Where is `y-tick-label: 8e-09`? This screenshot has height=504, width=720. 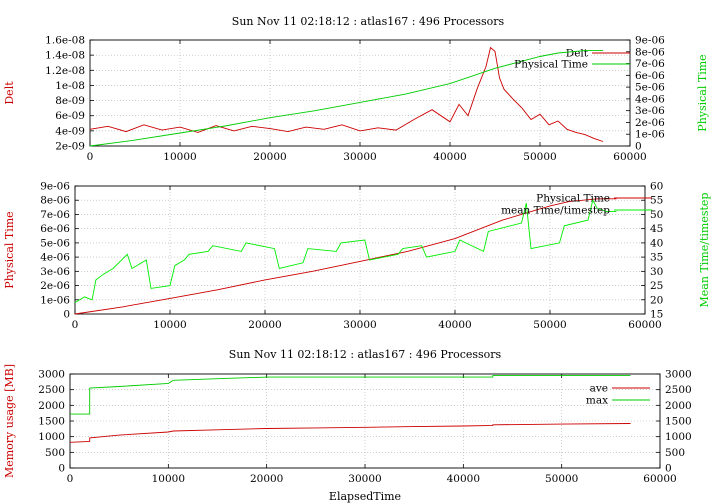
y-tick-label: 8e-09 is located at coordinates (70, 101).